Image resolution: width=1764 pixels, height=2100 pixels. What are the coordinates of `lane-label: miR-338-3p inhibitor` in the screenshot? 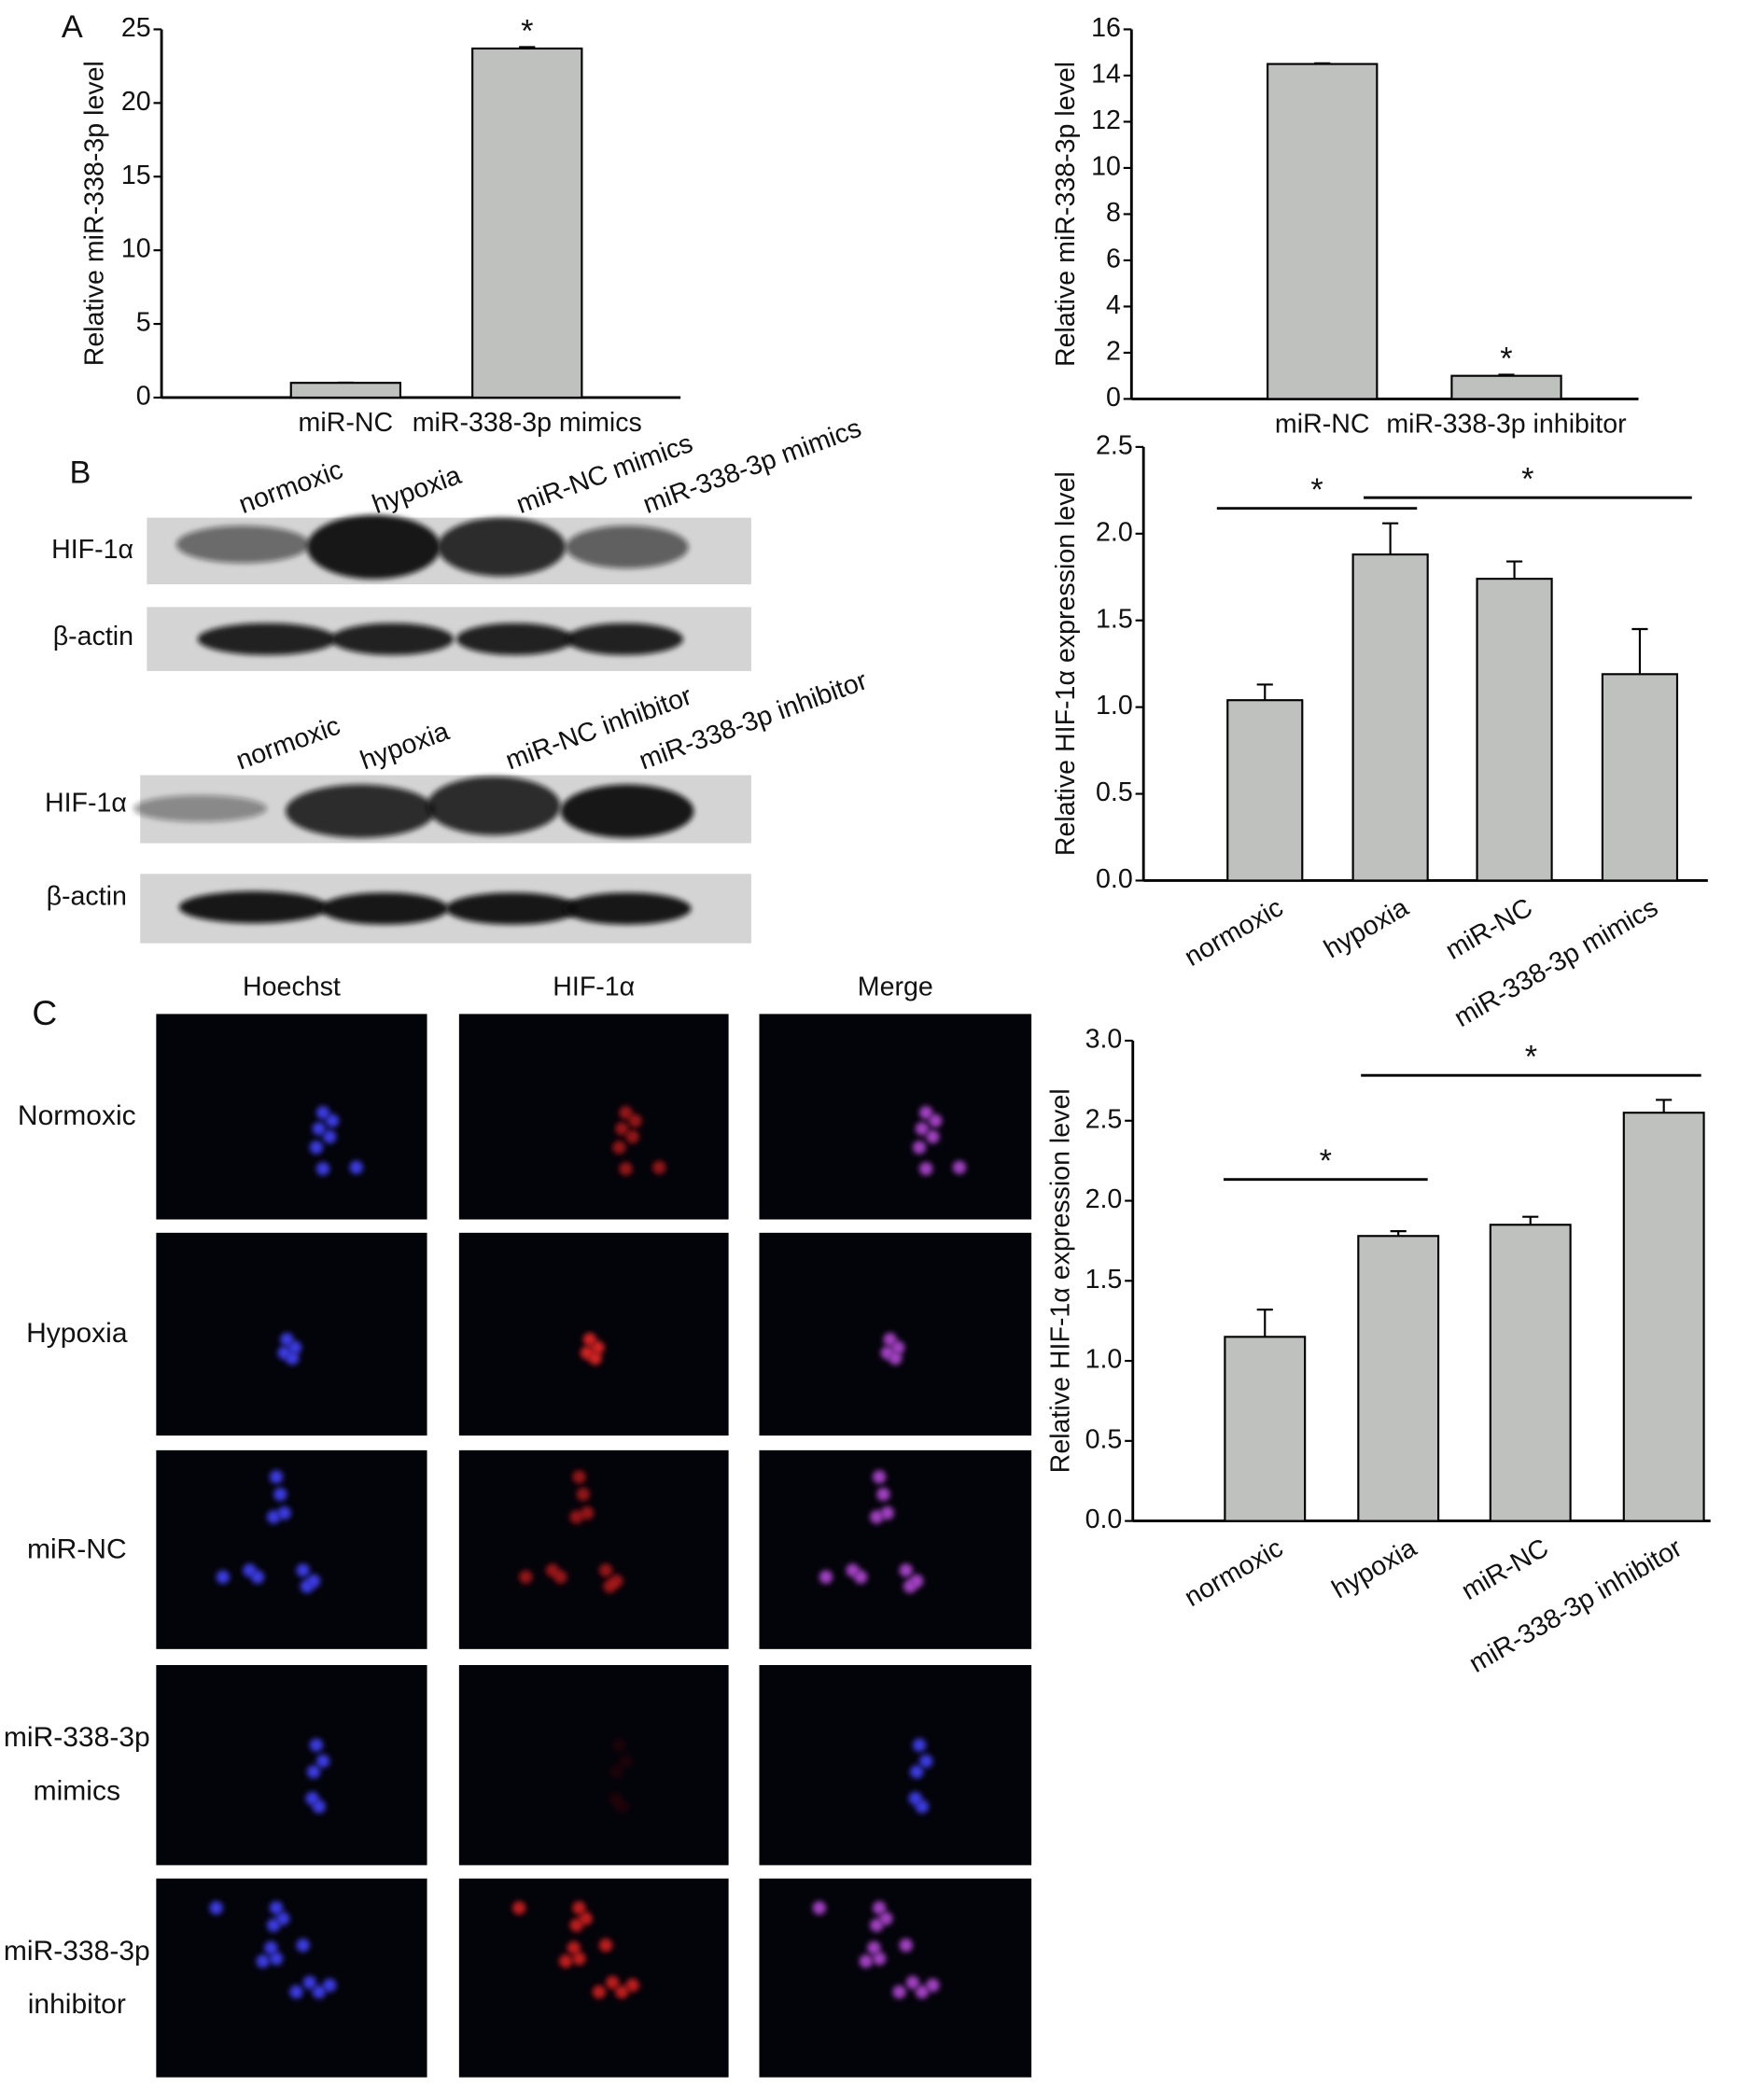 It's located at (754, 720).